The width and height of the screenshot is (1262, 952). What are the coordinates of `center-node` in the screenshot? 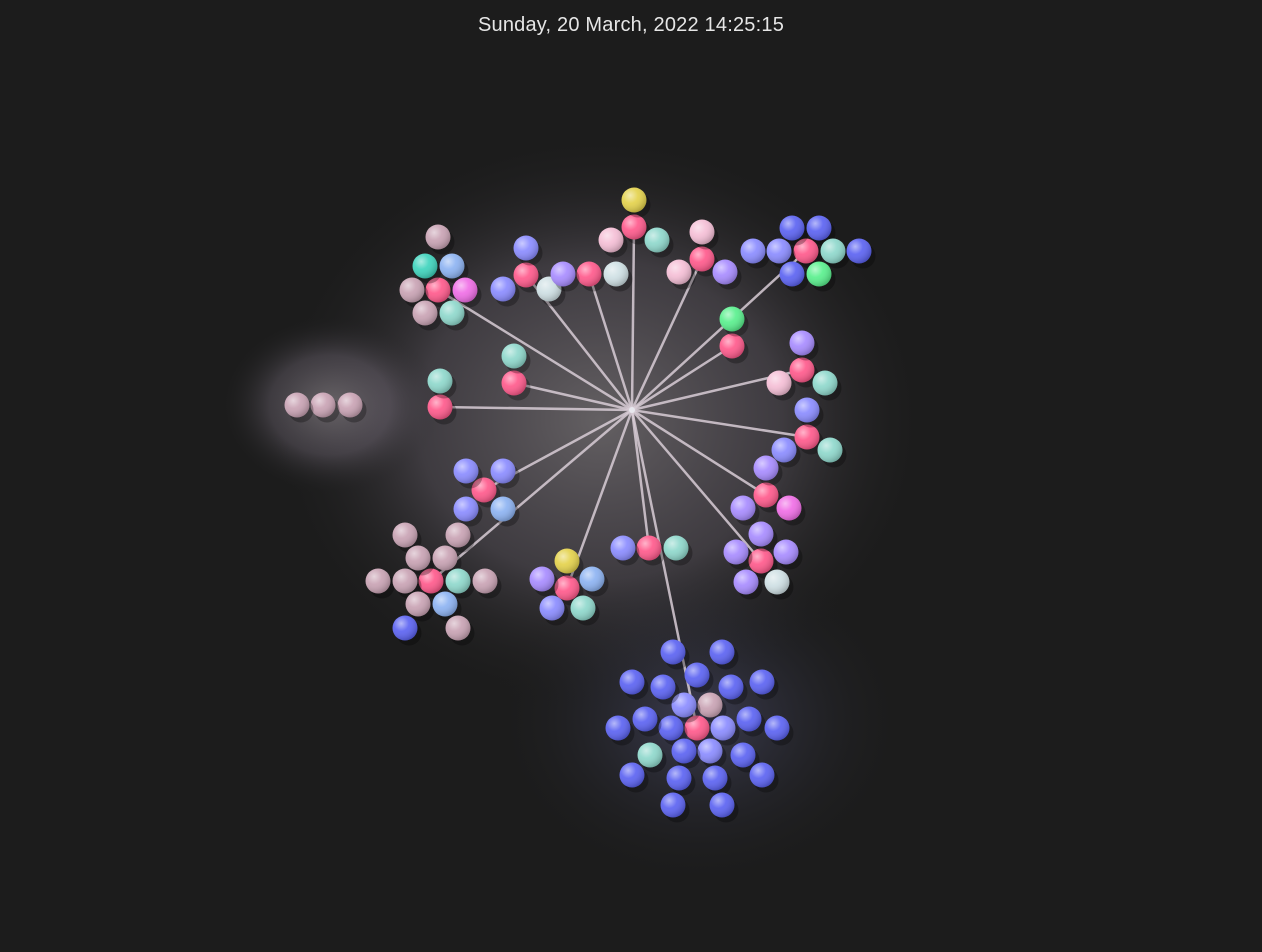 It's located at (632, 410).